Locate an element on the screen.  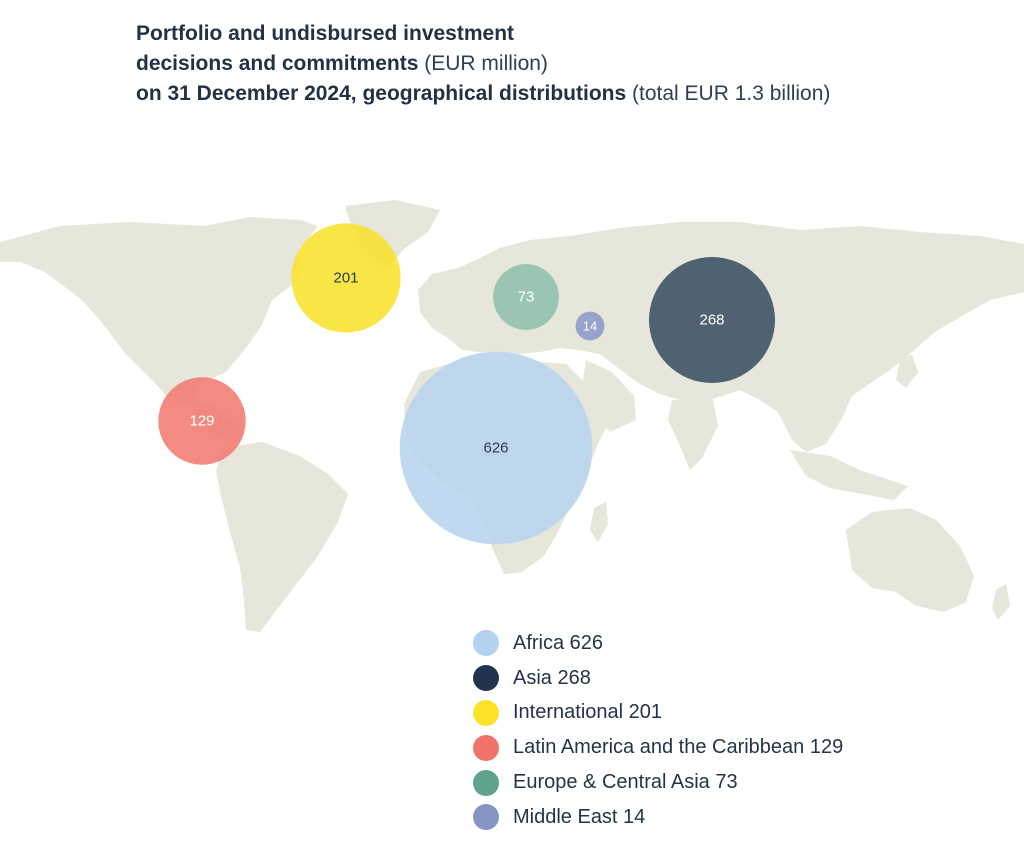
legend-item-europe-central-asia: Europe & Central Asia 73 is located at coordinates (658, 782).